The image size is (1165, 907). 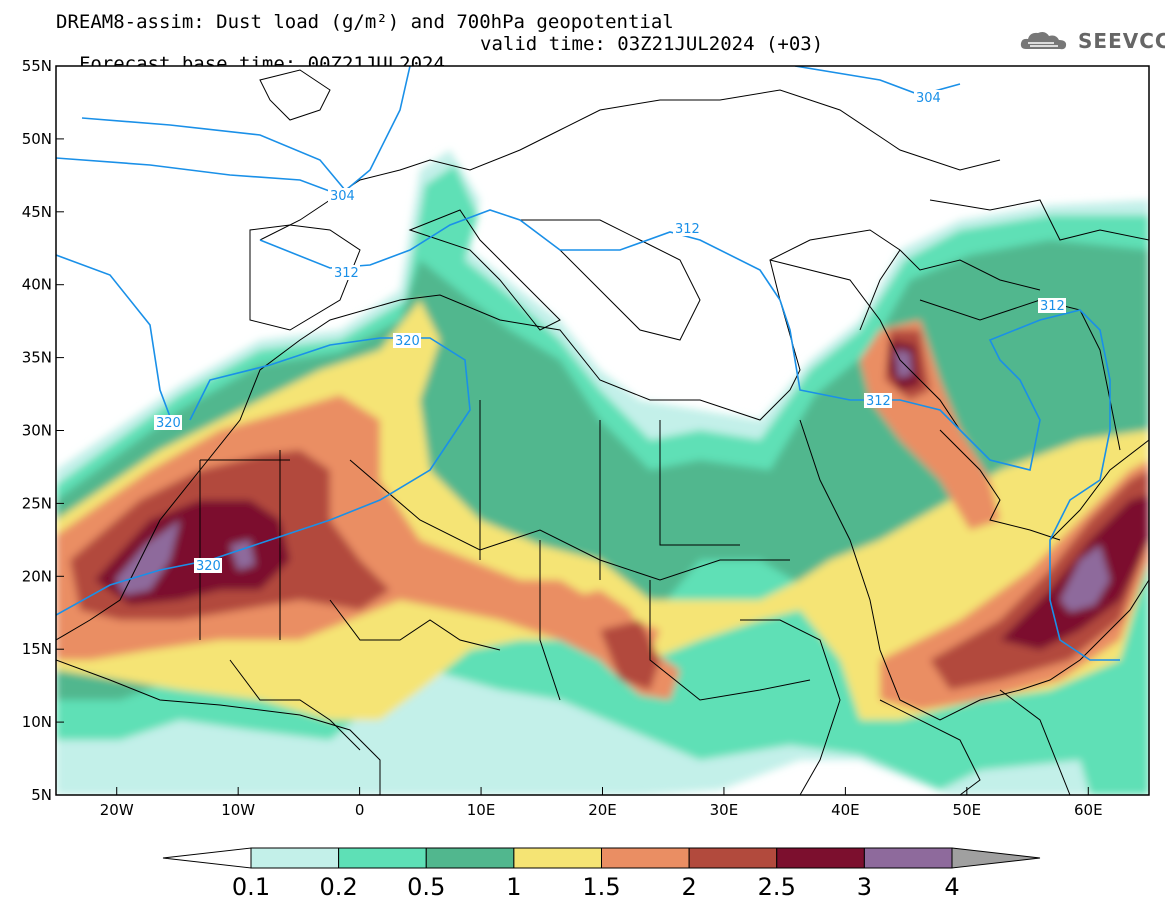 What do you see at coordinates (251, 887) in the screenshot?
I see `colorbar-label: 0.1` at bounding box center [251, 887].